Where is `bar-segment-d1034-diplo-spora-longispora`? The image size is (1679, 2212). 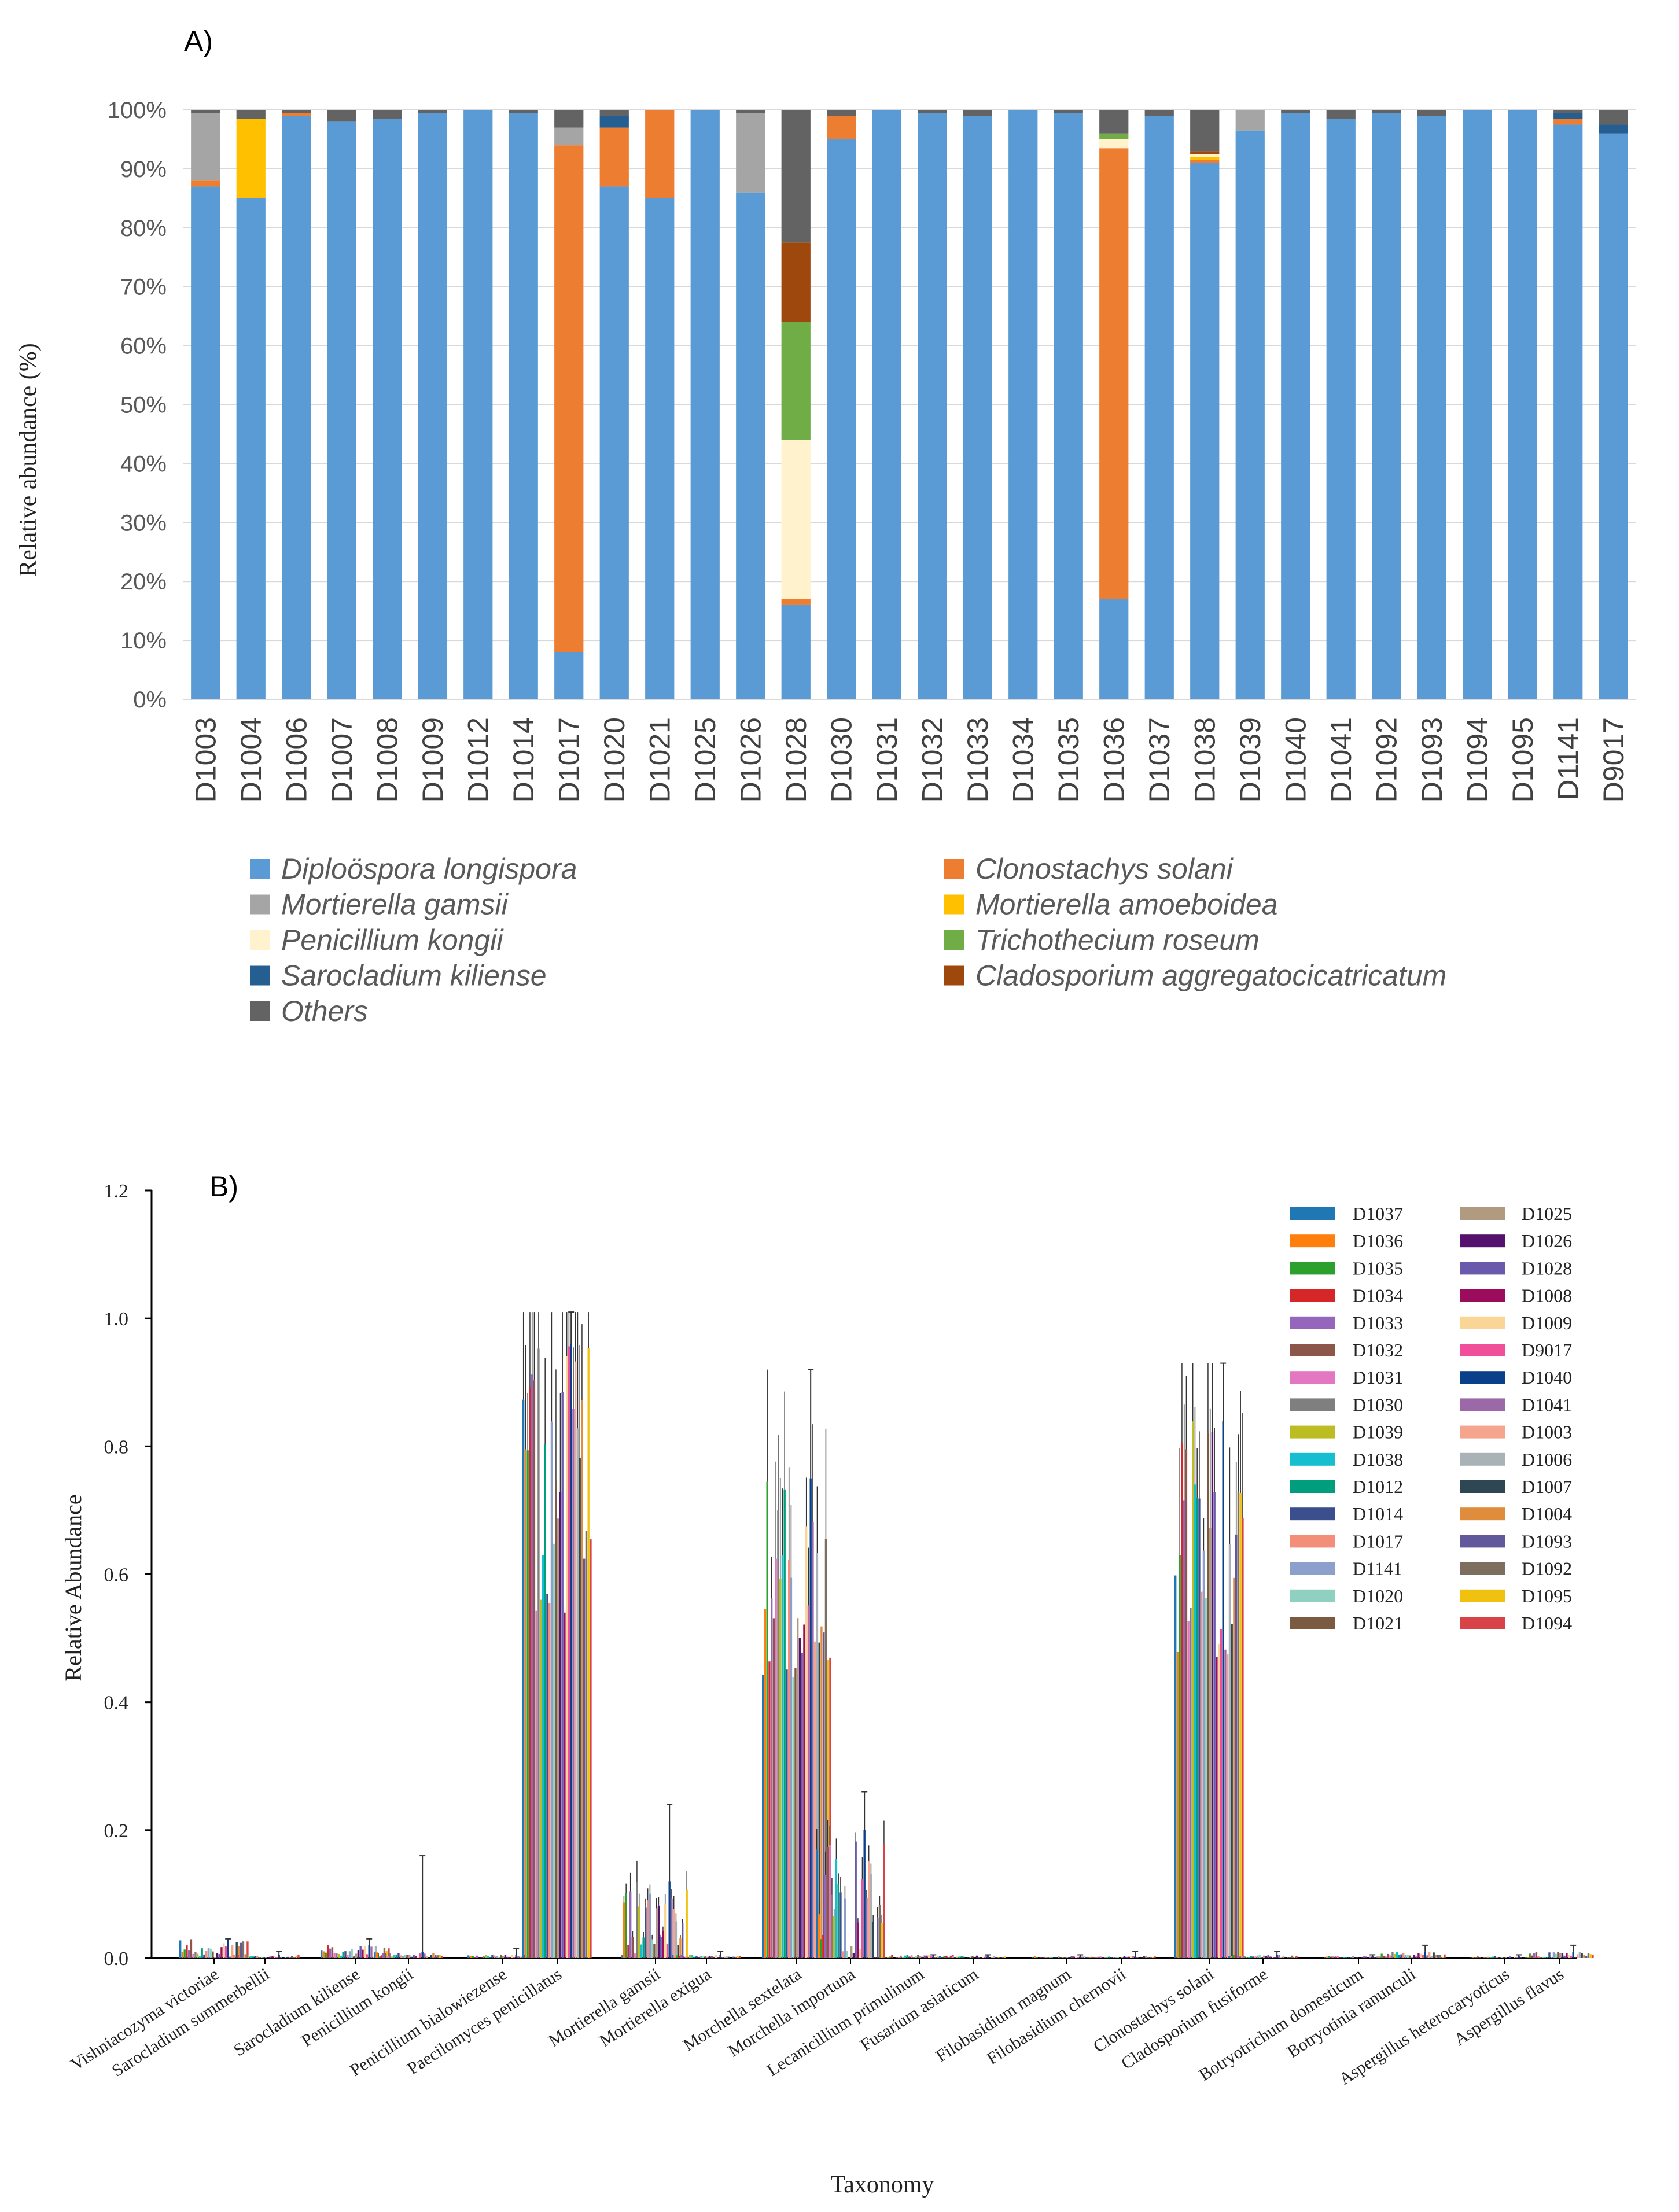
bar-segment-d1034-diplo-spora-longispora is located at coordinates (1023, 405).